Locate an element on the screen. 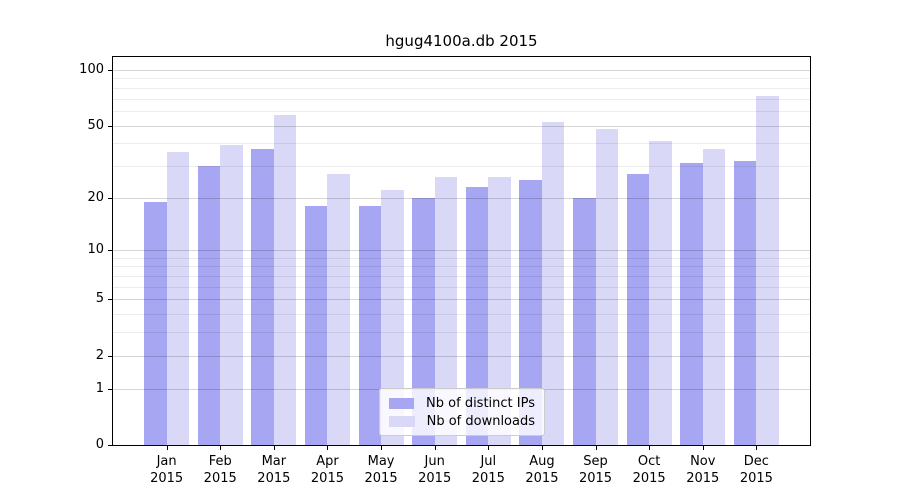 The image size is (900, 500). x-tick-label: Mar 2015 is located at coordinates (274, 470).